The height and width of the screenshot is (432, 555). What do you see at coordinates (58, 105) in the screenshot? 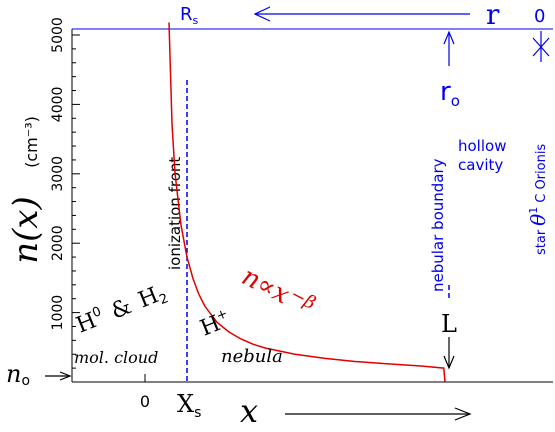
I see `y-tick-label: 4000` at bounding box center [58, 105].